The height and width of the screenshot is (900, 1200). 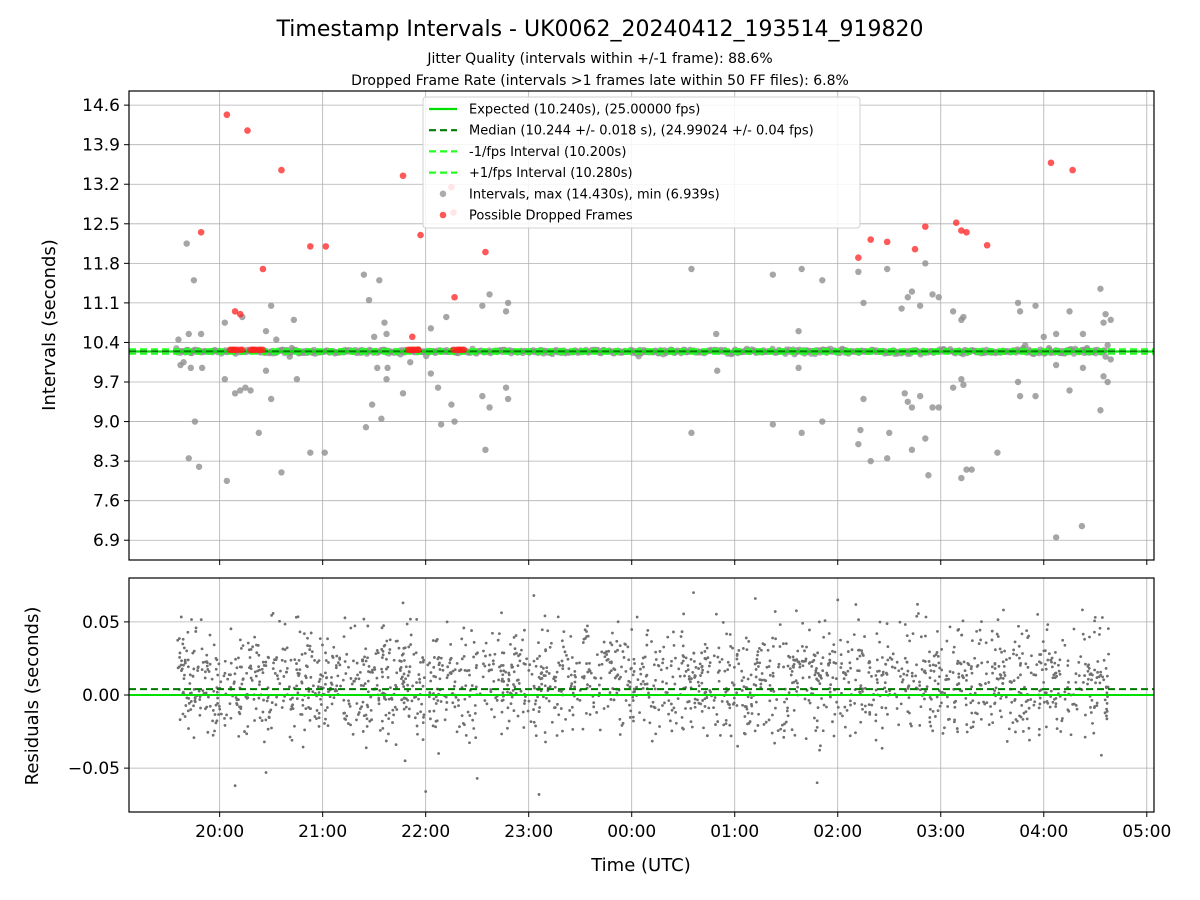 I want to click on legend-label: Expected (10.240s), (25.00000 fps), so click(x=584, y=110).